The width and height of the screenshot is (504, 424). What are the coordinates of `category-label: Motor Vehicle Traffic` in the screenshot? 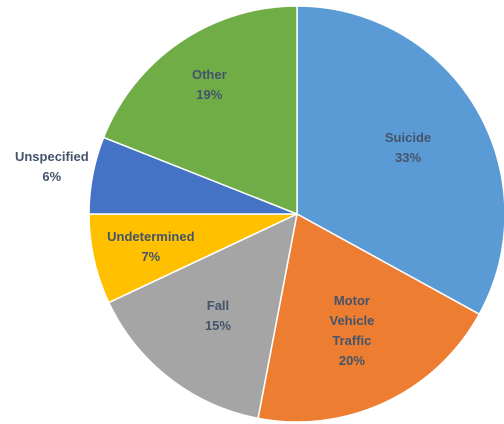 It's located at (352, 320).